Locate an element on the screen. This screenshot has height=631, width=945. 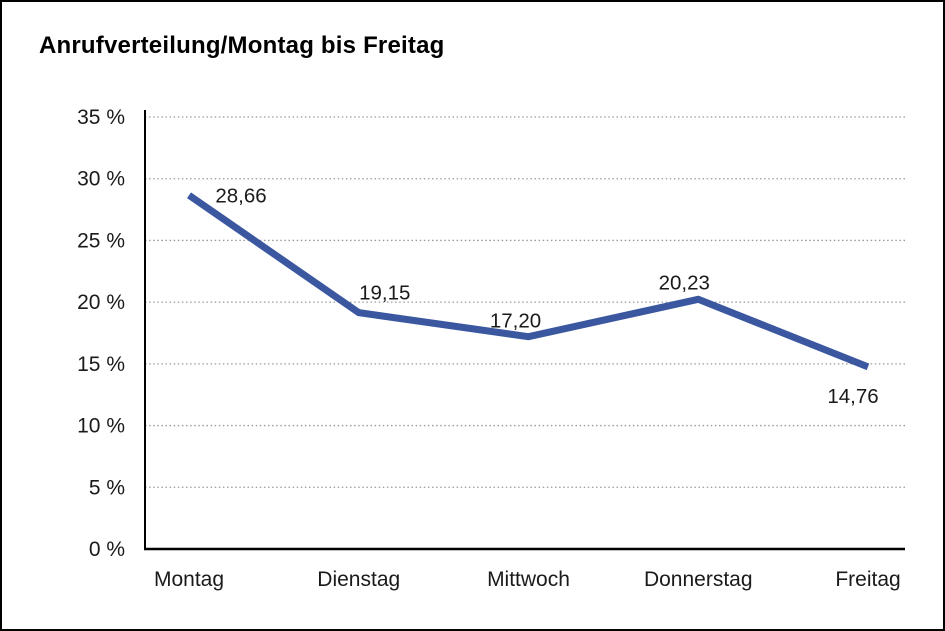
y-axis-tick-label: 10 % is located at coordinates (101, 426).